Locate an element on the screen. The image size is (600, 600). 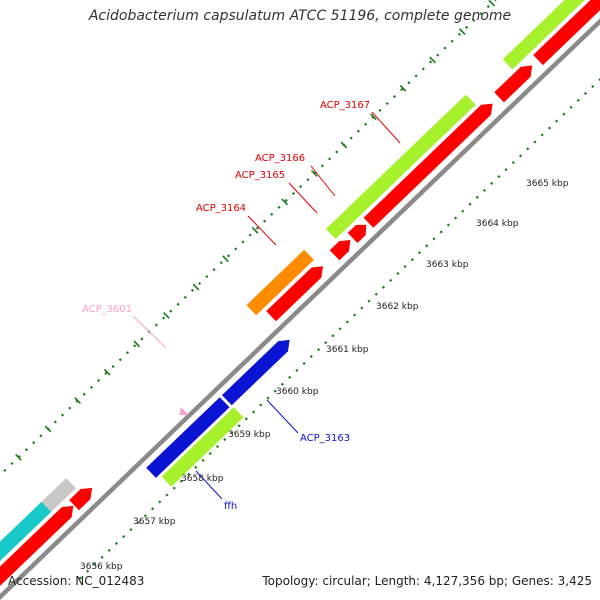
gene-cyan is located at coordinates (26, 531).